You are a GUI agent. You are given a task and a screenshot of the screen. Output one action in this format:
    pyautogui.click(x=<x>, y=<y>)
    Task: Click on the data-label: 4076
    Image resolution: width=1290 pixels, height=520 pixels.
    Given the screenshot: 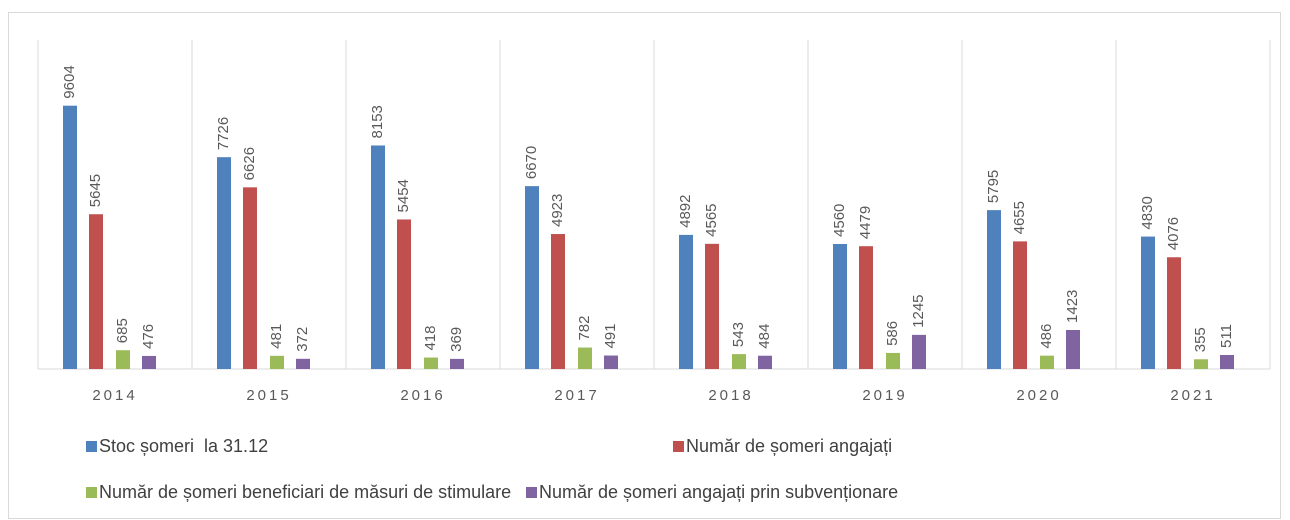 What is the action you would take?
    pyautogui.click(x=1173, y=233)
    